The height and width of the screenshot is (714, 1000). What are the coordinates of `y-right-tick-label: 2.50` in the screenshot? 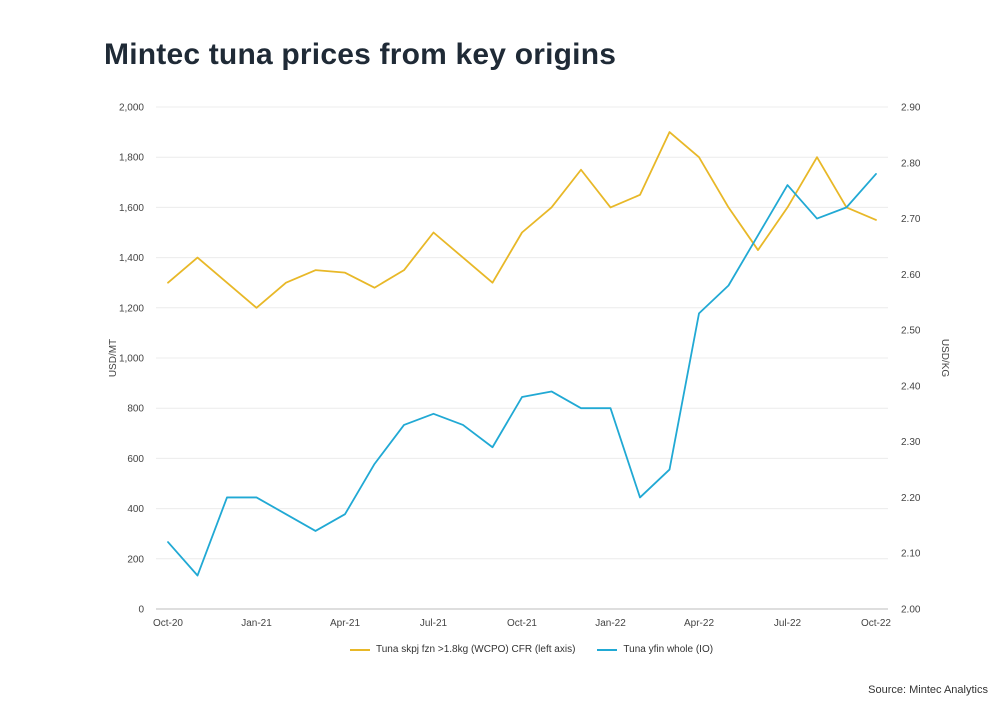 It's located at (911, 331).